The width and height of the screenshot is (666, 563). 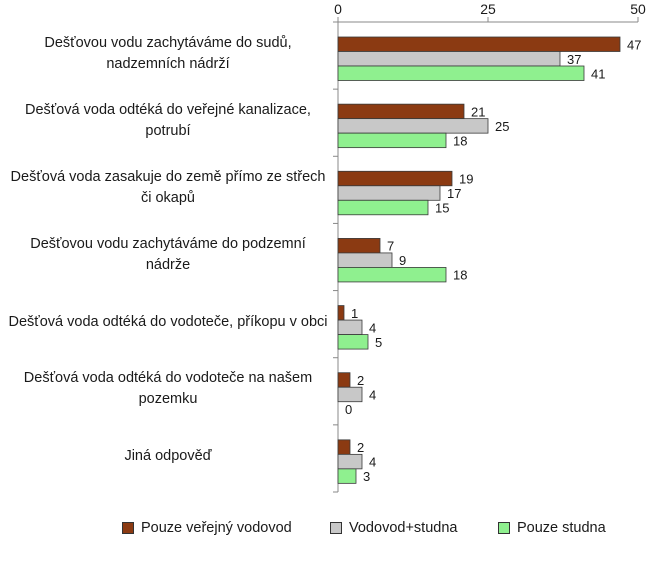 What do you see at coordinates (638, 9) in the screenshot?
I see `x-tick-label: 50` at bounding box center [638, 9].